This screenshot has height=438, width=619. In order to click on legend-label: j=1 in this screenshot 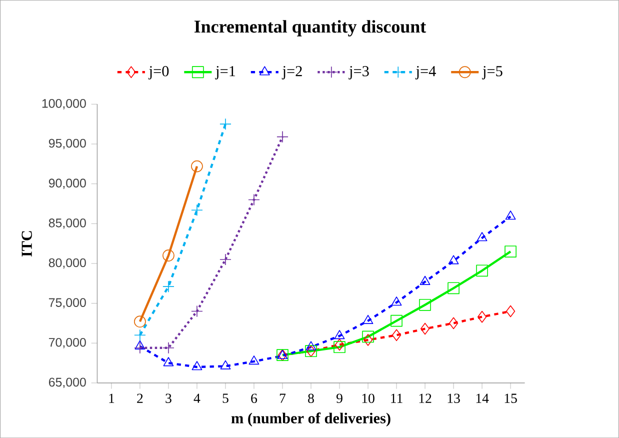, I will do `click(225, 73)`.